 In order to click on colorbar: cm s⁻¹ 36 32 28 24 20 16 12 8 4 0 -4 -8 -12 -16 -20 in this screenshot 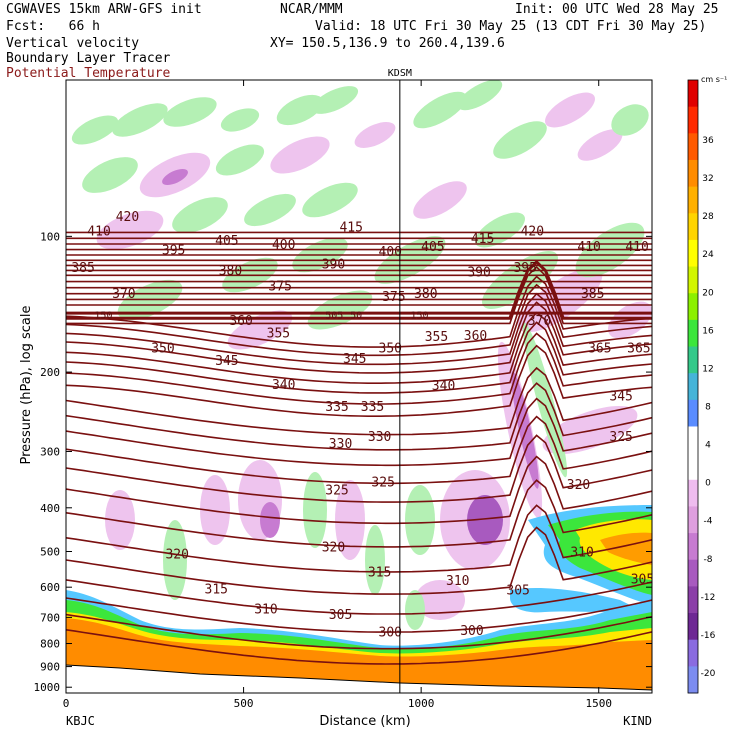, I will do `click(707, 384)`.